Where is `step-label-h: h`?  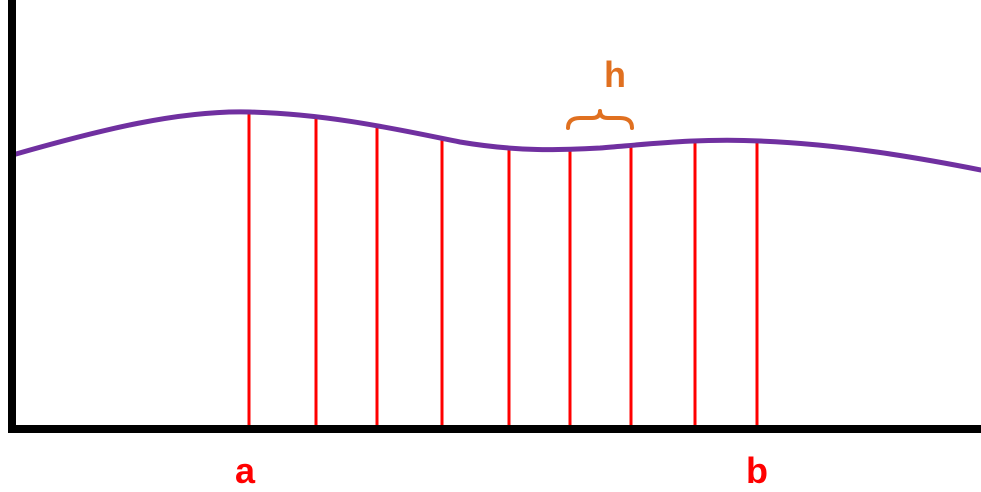
step-label-h: h is located at coordinates (615, 74).